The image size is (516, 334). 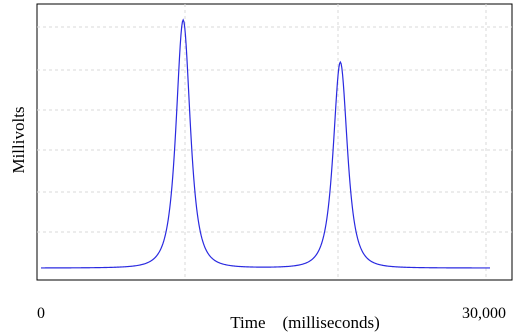 I want to click on x-tick-label-end: 30,000, so click(x=484, y=313).